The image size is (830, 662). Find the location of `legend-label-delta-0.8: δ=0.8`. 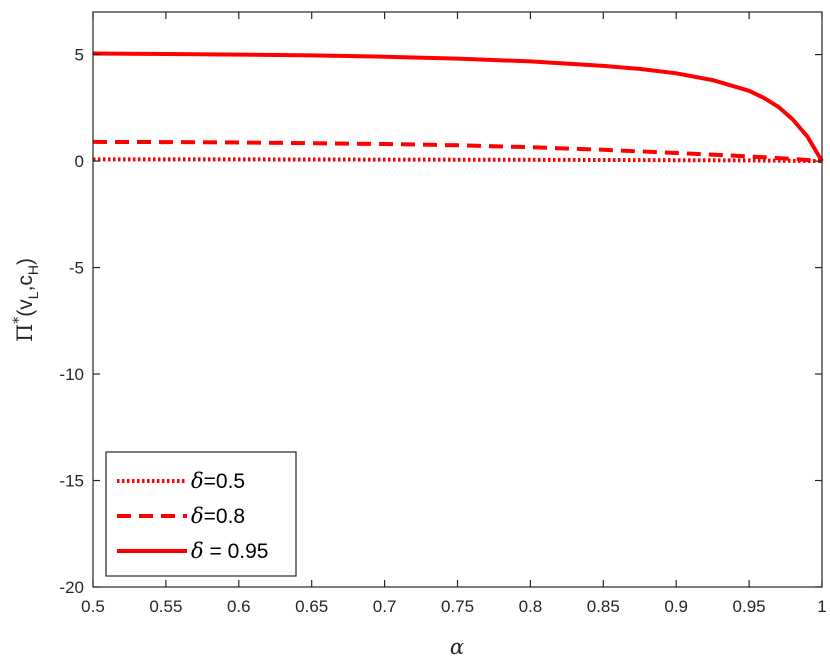

legend-label-delta-0.8: δ=0.8 is located at coordinates (218, 516).